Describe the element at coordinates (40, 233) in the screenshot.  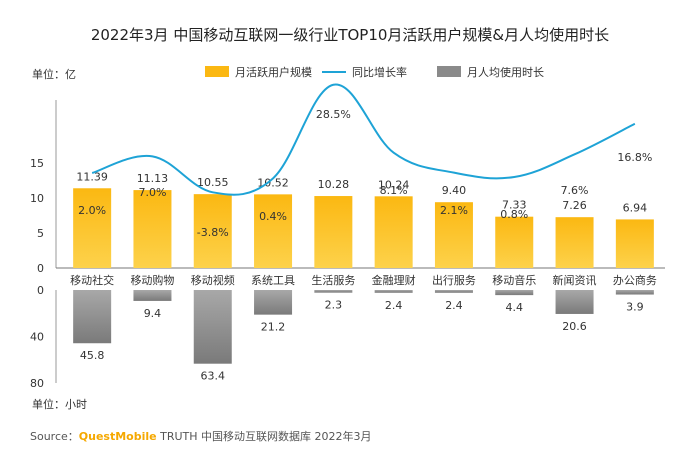
I see `top-y-tick-label: 5` at that location.